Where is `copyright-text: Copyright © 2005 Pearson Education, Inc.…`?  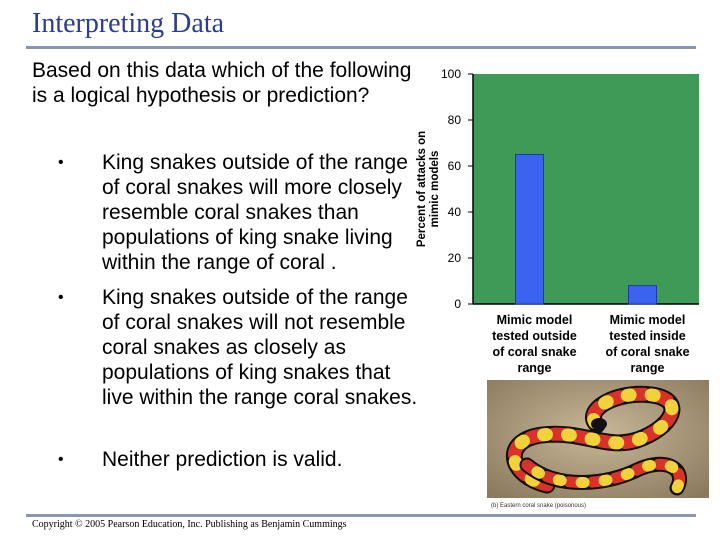 copyright-text: Copyright © 2005 Pearson Education, Inc.… is located at coordinates (189, 524).